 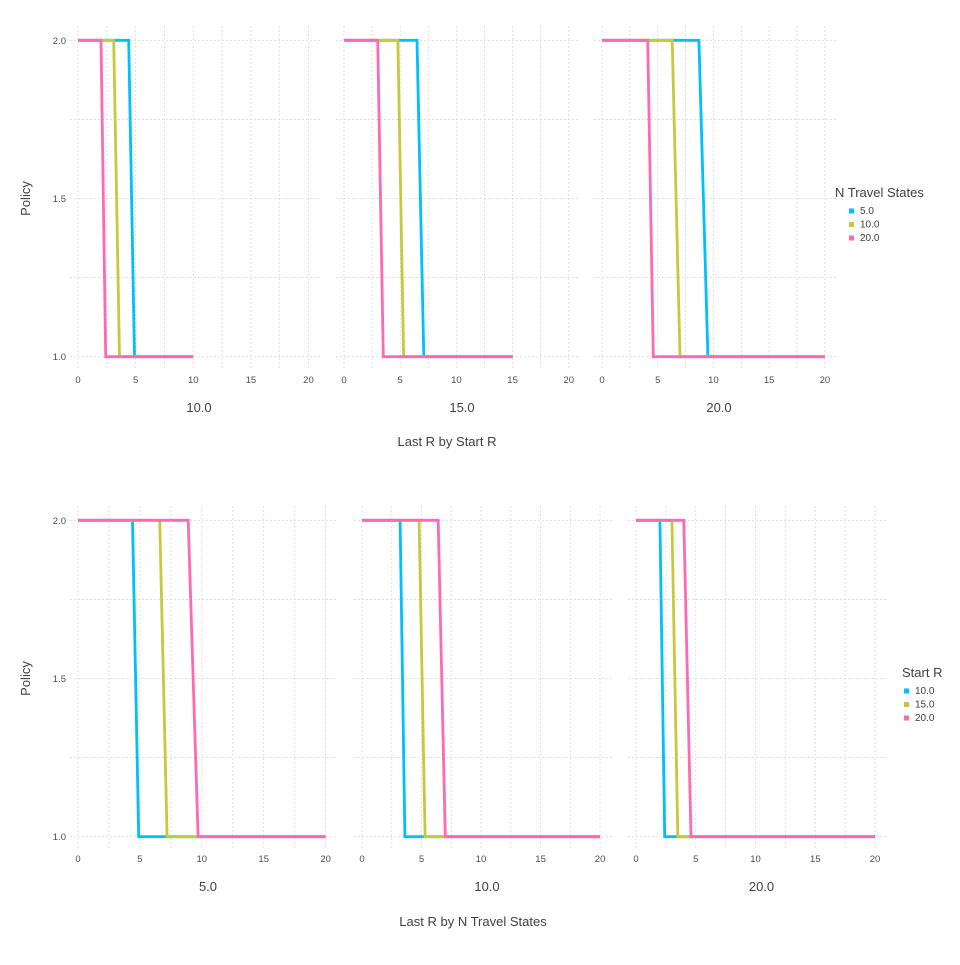 I want to click on x-axis-title: Last R by N Travel States, so click(x=473, y=921).